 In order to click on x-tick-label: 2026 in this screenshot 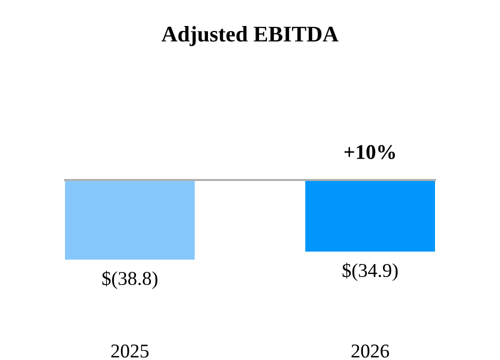, I will do `click(370, 351)`.